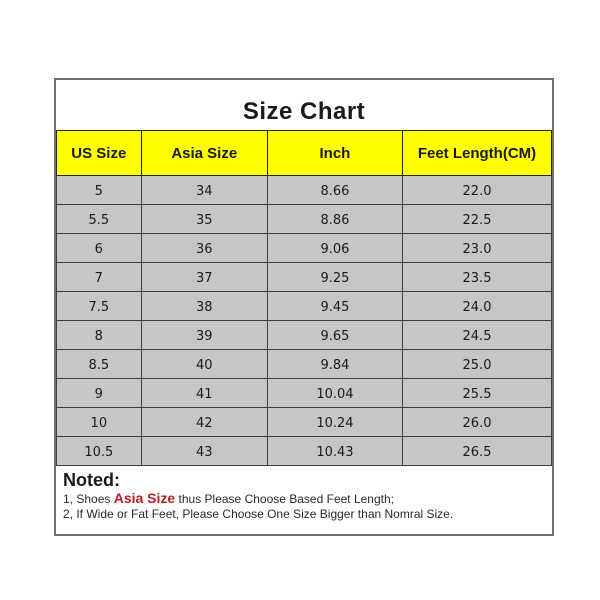 This screenshot has width=600, height=600. Describe the element at coordinates (334, 364) in the screenshot. I see `table-cell: 9.84` at that location.